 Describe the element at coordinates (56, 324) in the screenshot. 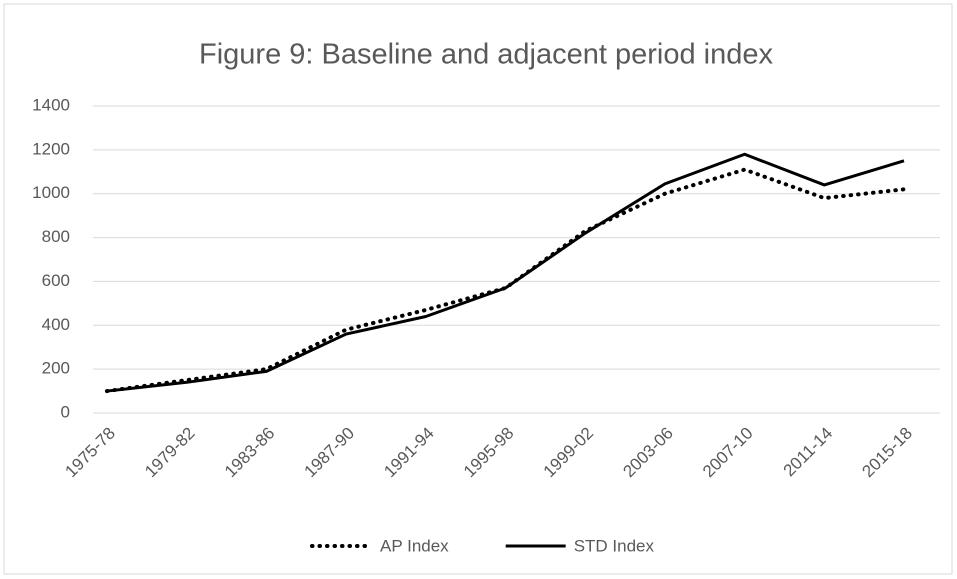

I see `y-tick-label: 400` at that location.